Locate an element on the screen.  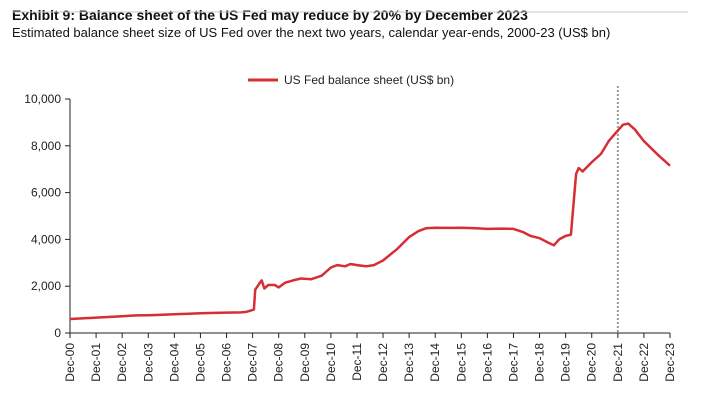
x-tick-label: Dec-19 is located at coordinates (566, 362).